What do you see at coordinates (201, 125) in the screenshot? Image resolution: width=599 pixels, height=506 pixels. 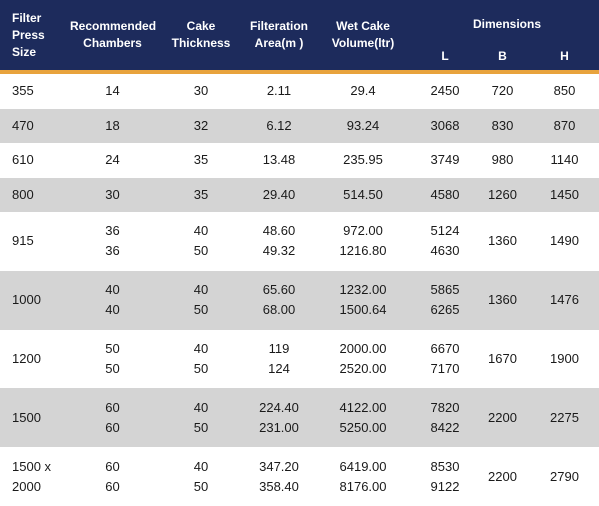 I see `table-cell: 32` at bounding box center [201, 125].